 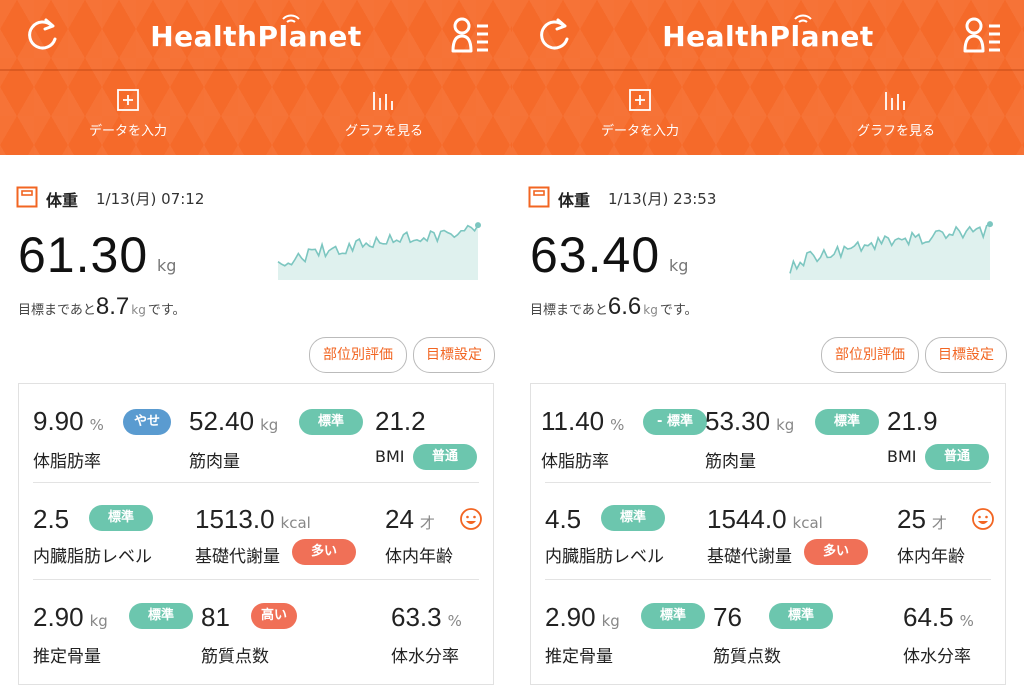 What do you see at coordinates (58, 421) in the screenshot?
I see `body-fat-value: 9.90` at bounding box center [58, 421].